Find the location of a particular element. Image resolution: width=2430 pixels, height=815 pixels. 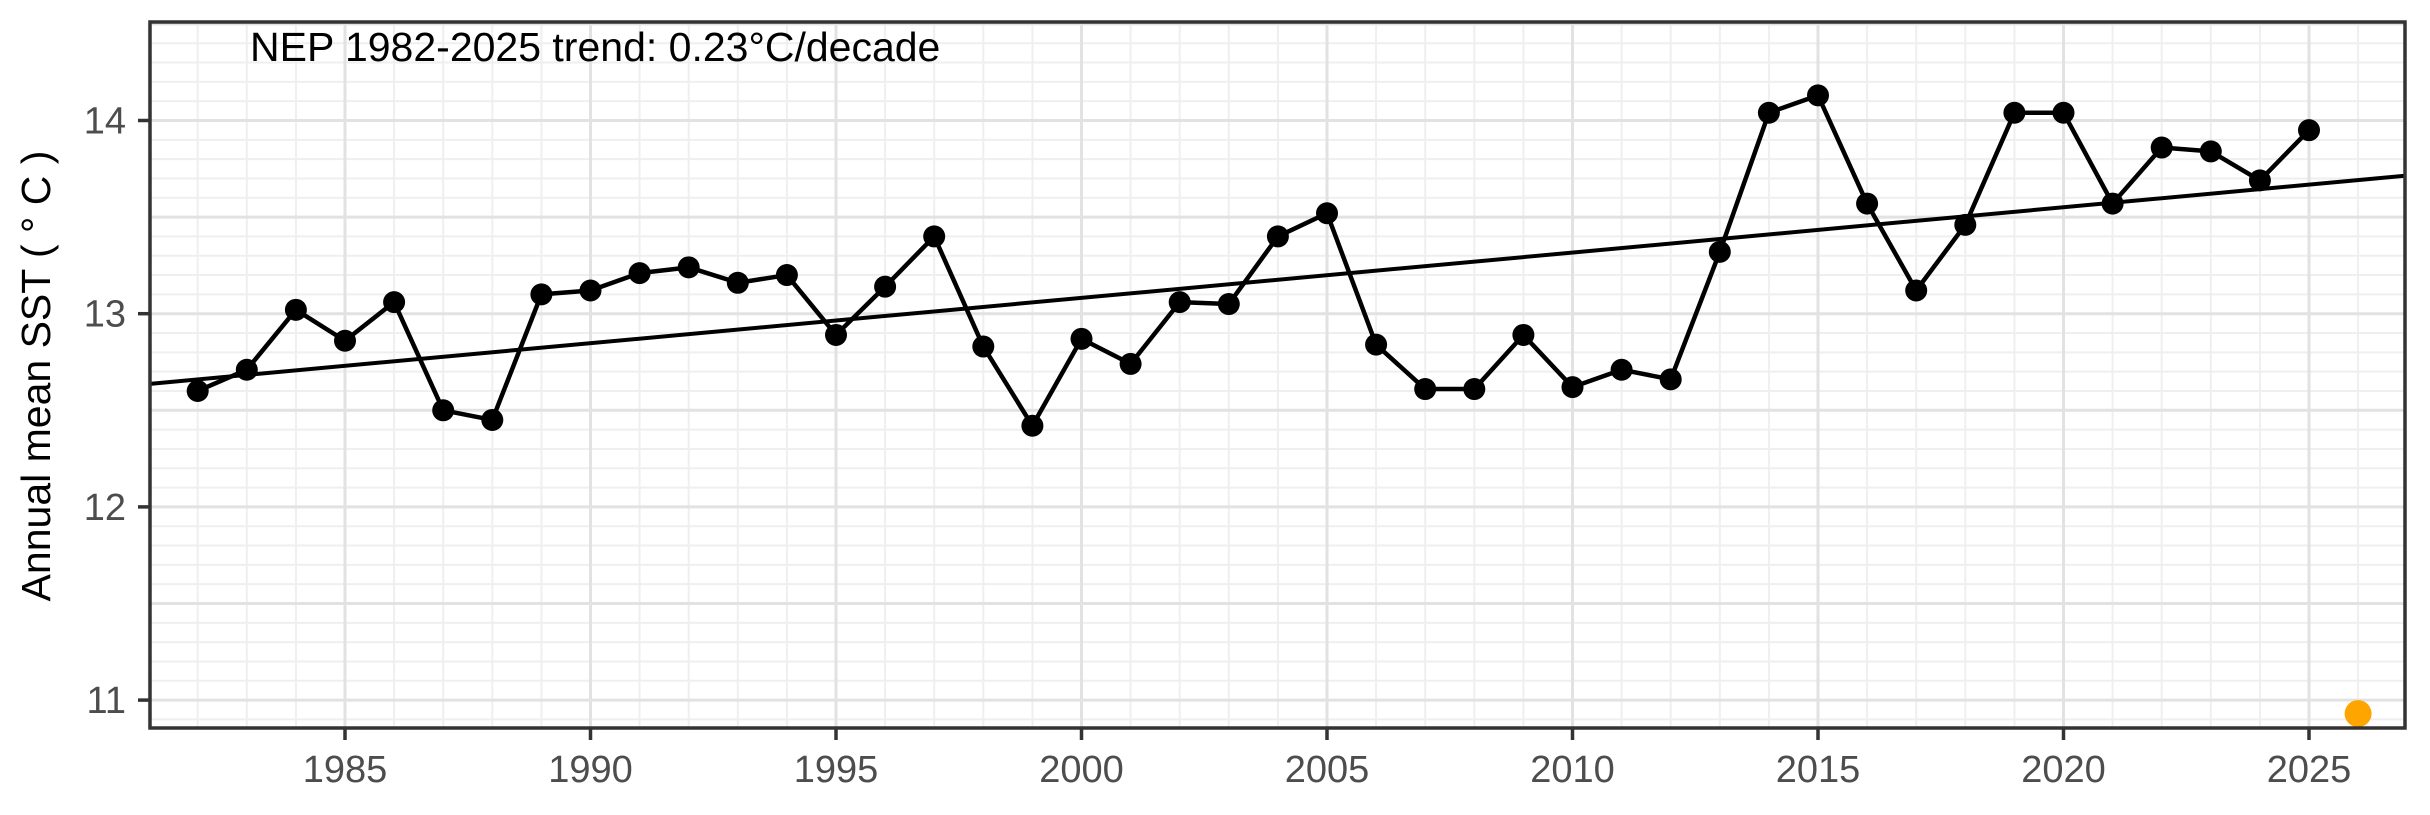

x-tick-label: 2000 is located at coordinates (1081, 770).